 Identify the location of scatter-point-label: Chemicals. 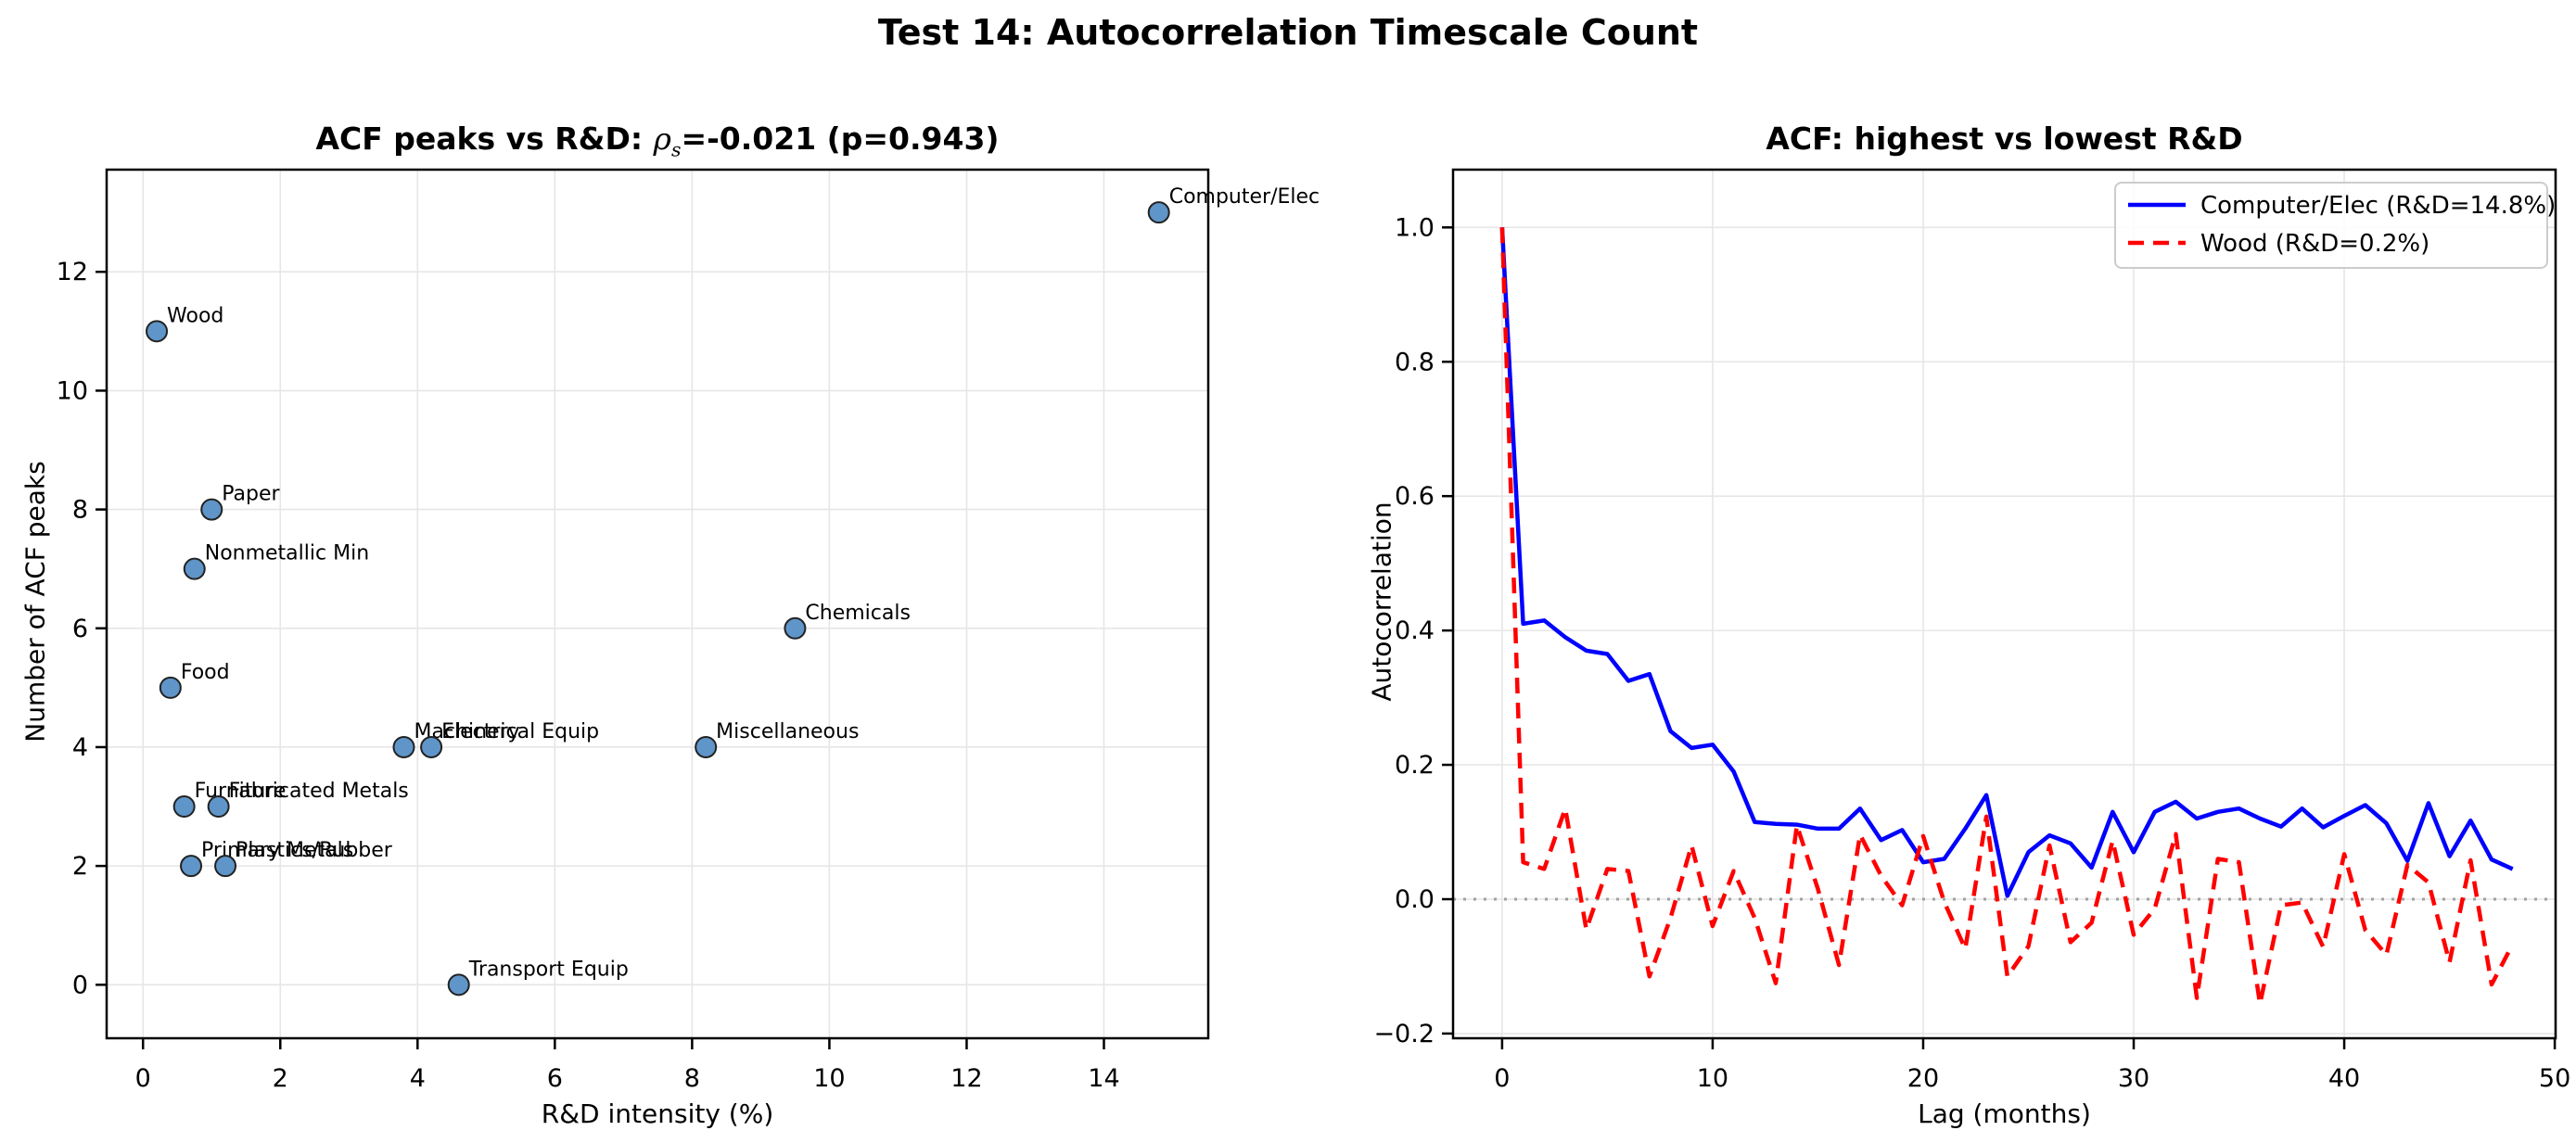
(858, 613).